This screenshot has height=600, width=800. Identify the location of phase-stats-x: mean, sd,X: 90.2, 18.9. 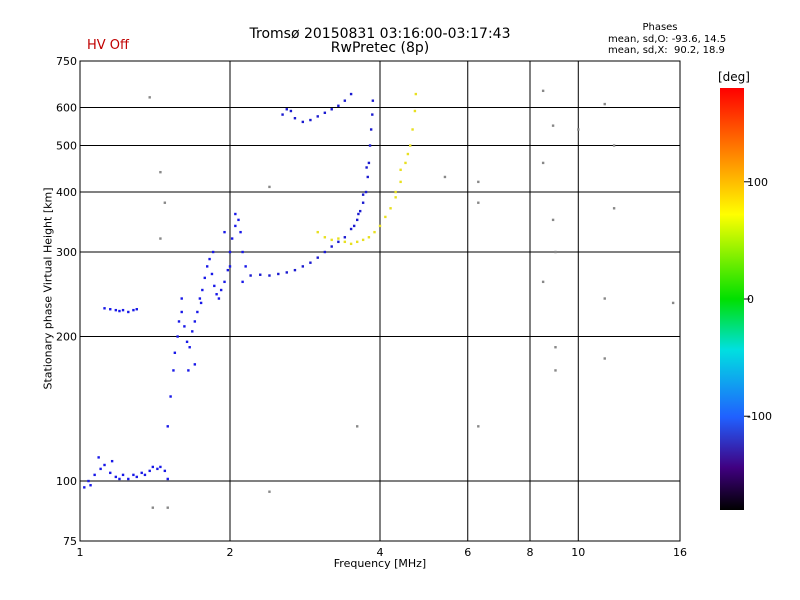
(666, 50).